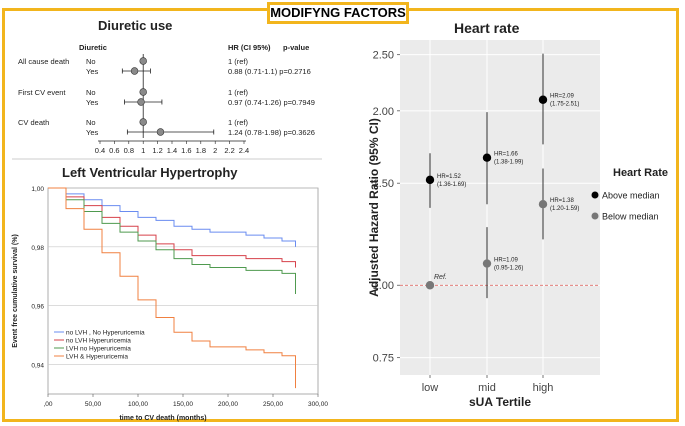 The height and width of the screenshot is (426, 685). I want to click on hr-legend-label: Above median, so click(631, 196).